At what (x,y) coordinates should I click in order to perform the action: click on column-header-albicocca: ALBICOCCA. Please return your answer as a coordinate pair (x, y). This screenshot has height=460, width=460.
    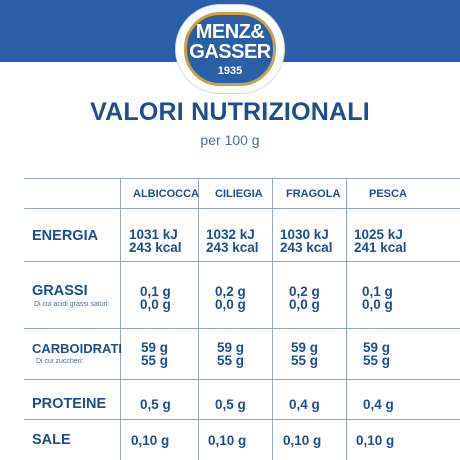
    Looking at the image, I should click on (166, 194).